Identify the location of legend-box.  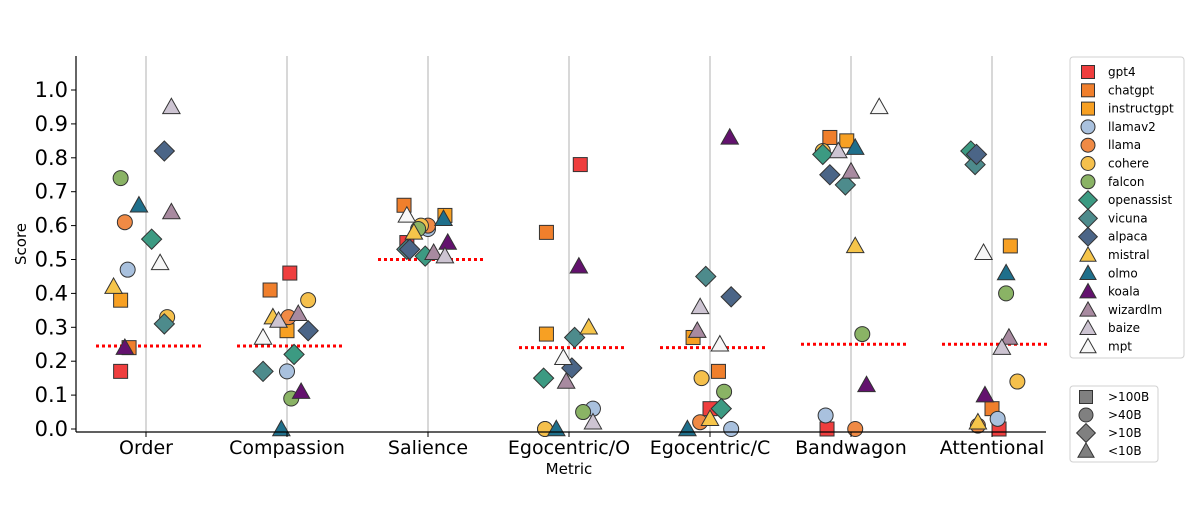
(1127, 207).